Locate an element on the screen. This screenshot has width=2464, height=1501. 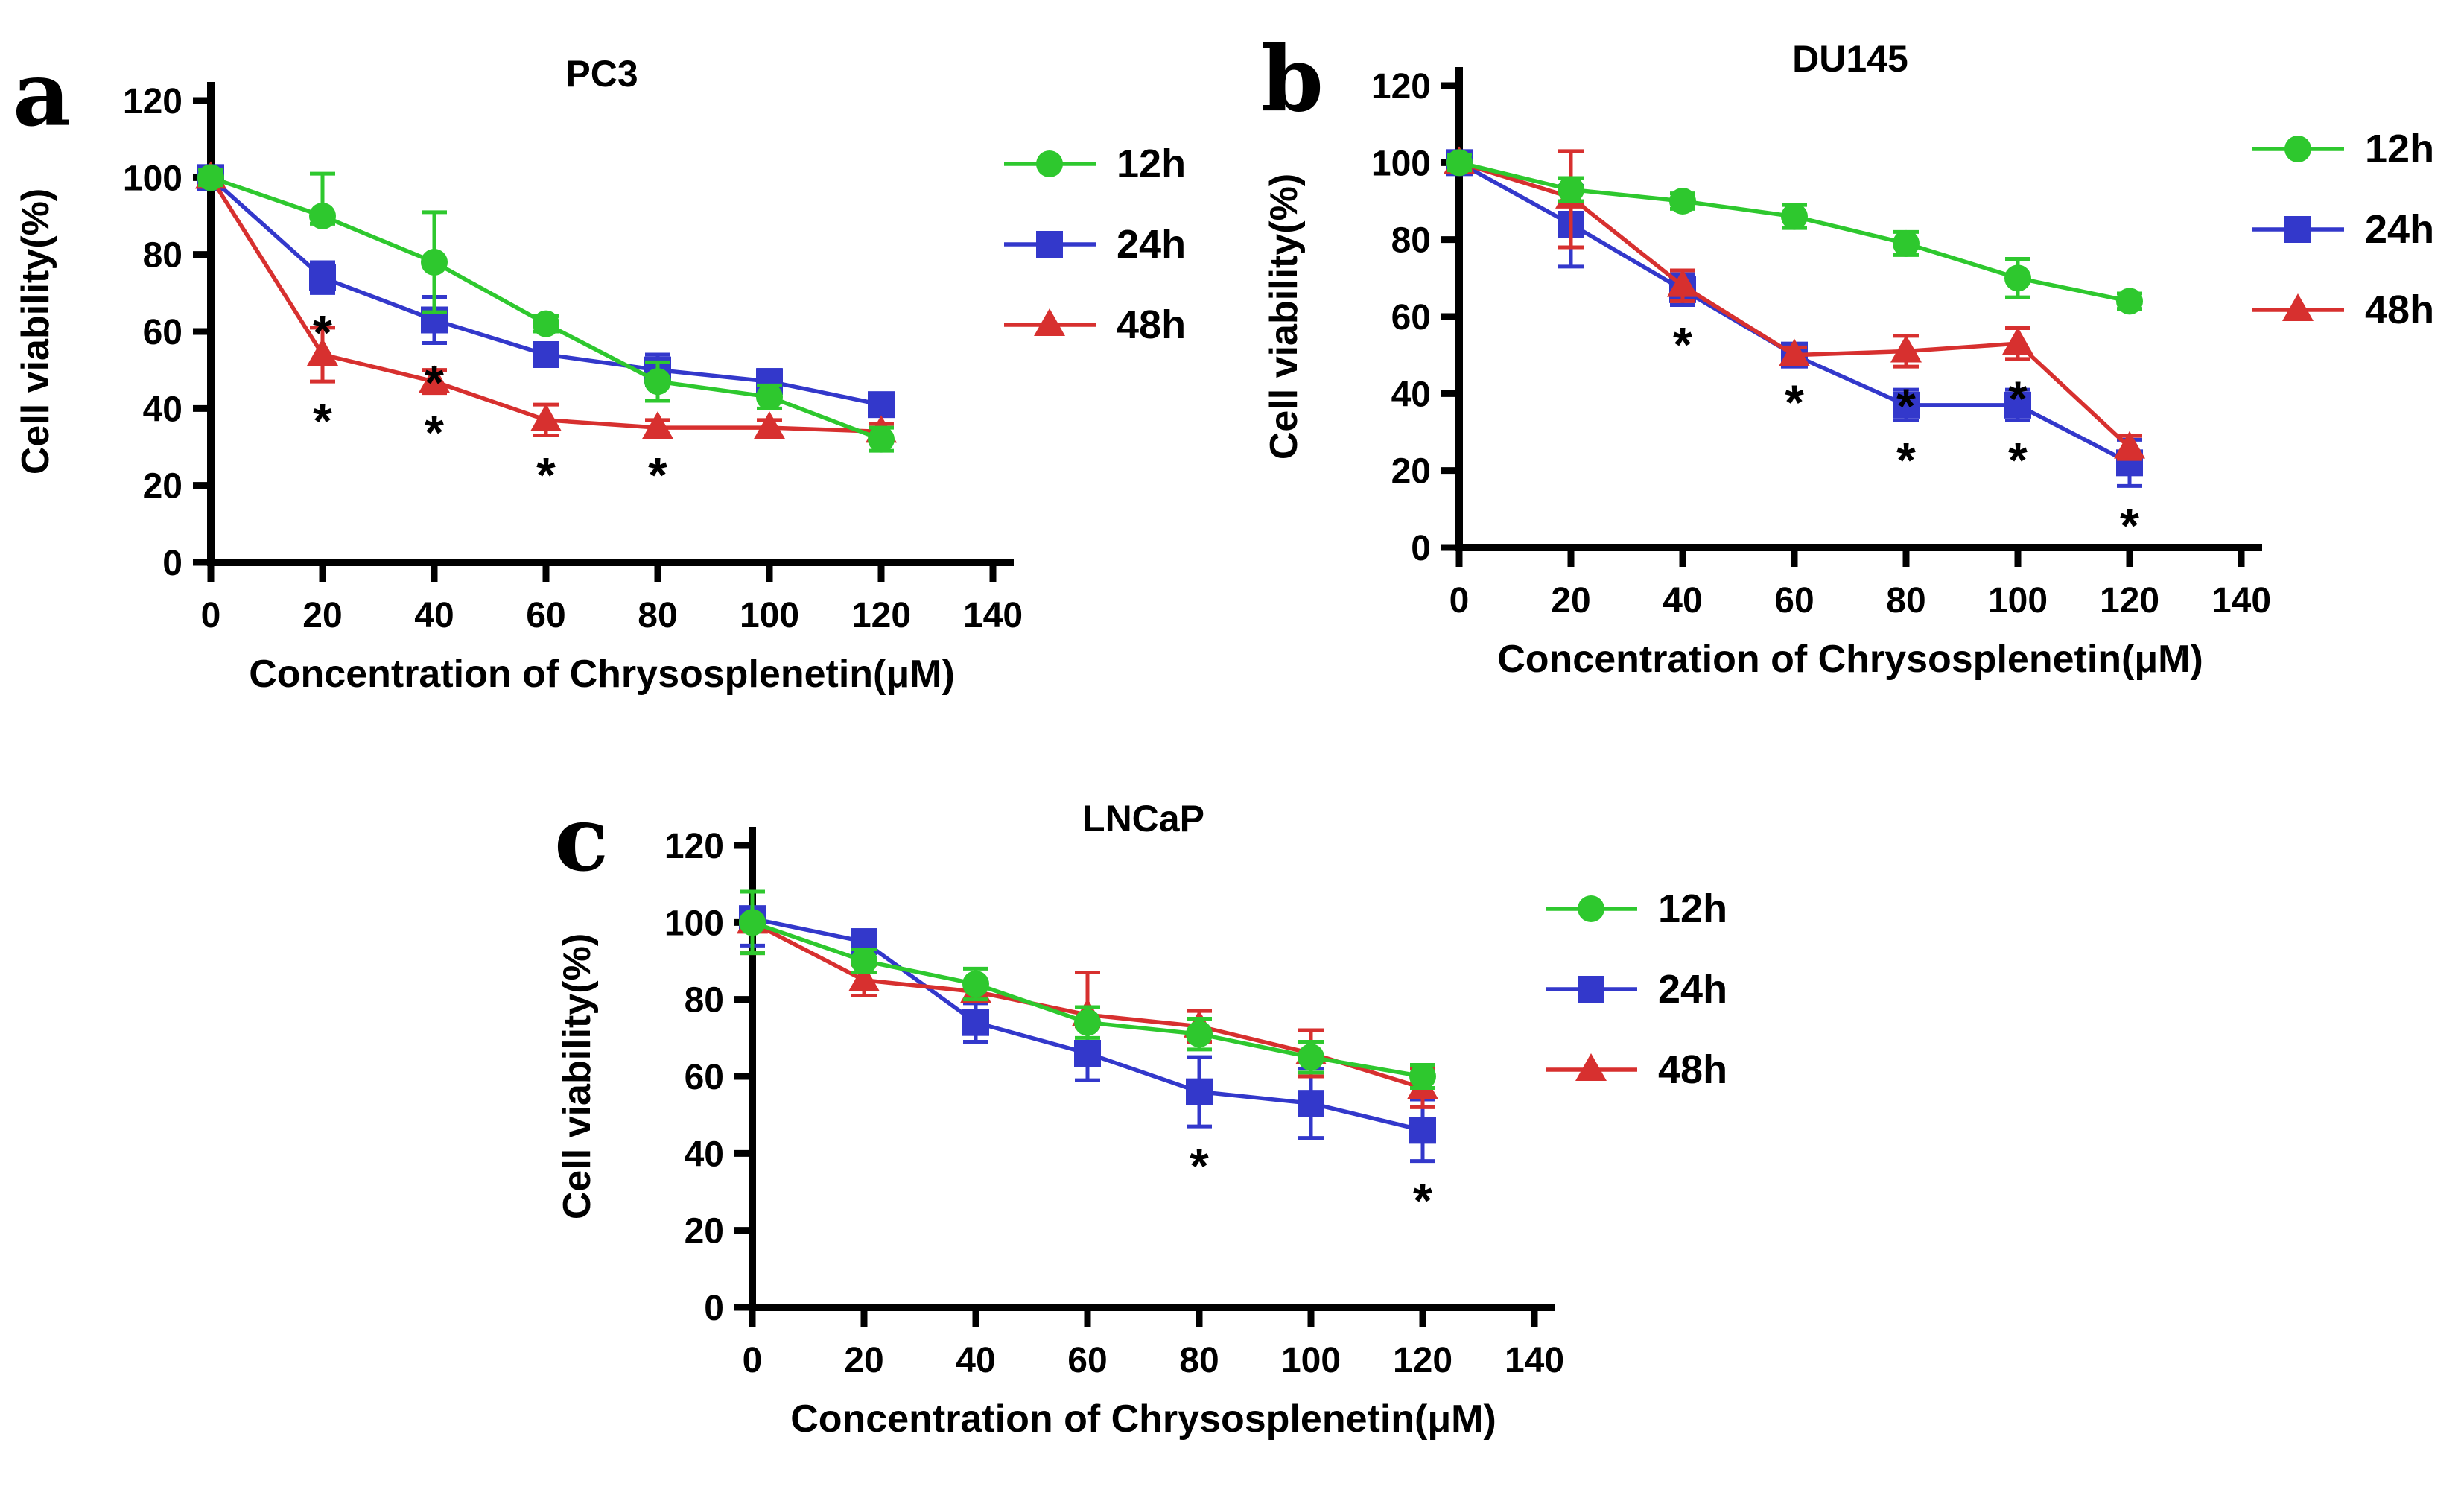
y-tick-label: 20 is located at coordinates (1411, 472).